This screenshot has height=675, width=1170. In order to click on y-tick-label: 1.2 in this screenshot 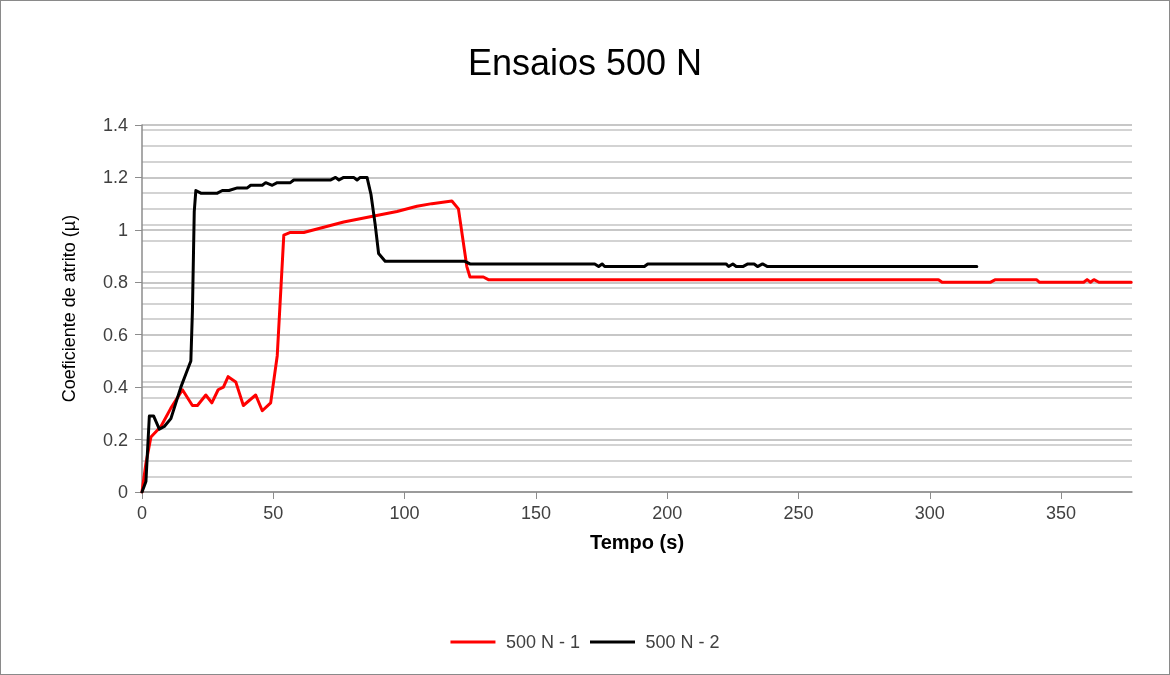, I will do `click(115, 177)`.